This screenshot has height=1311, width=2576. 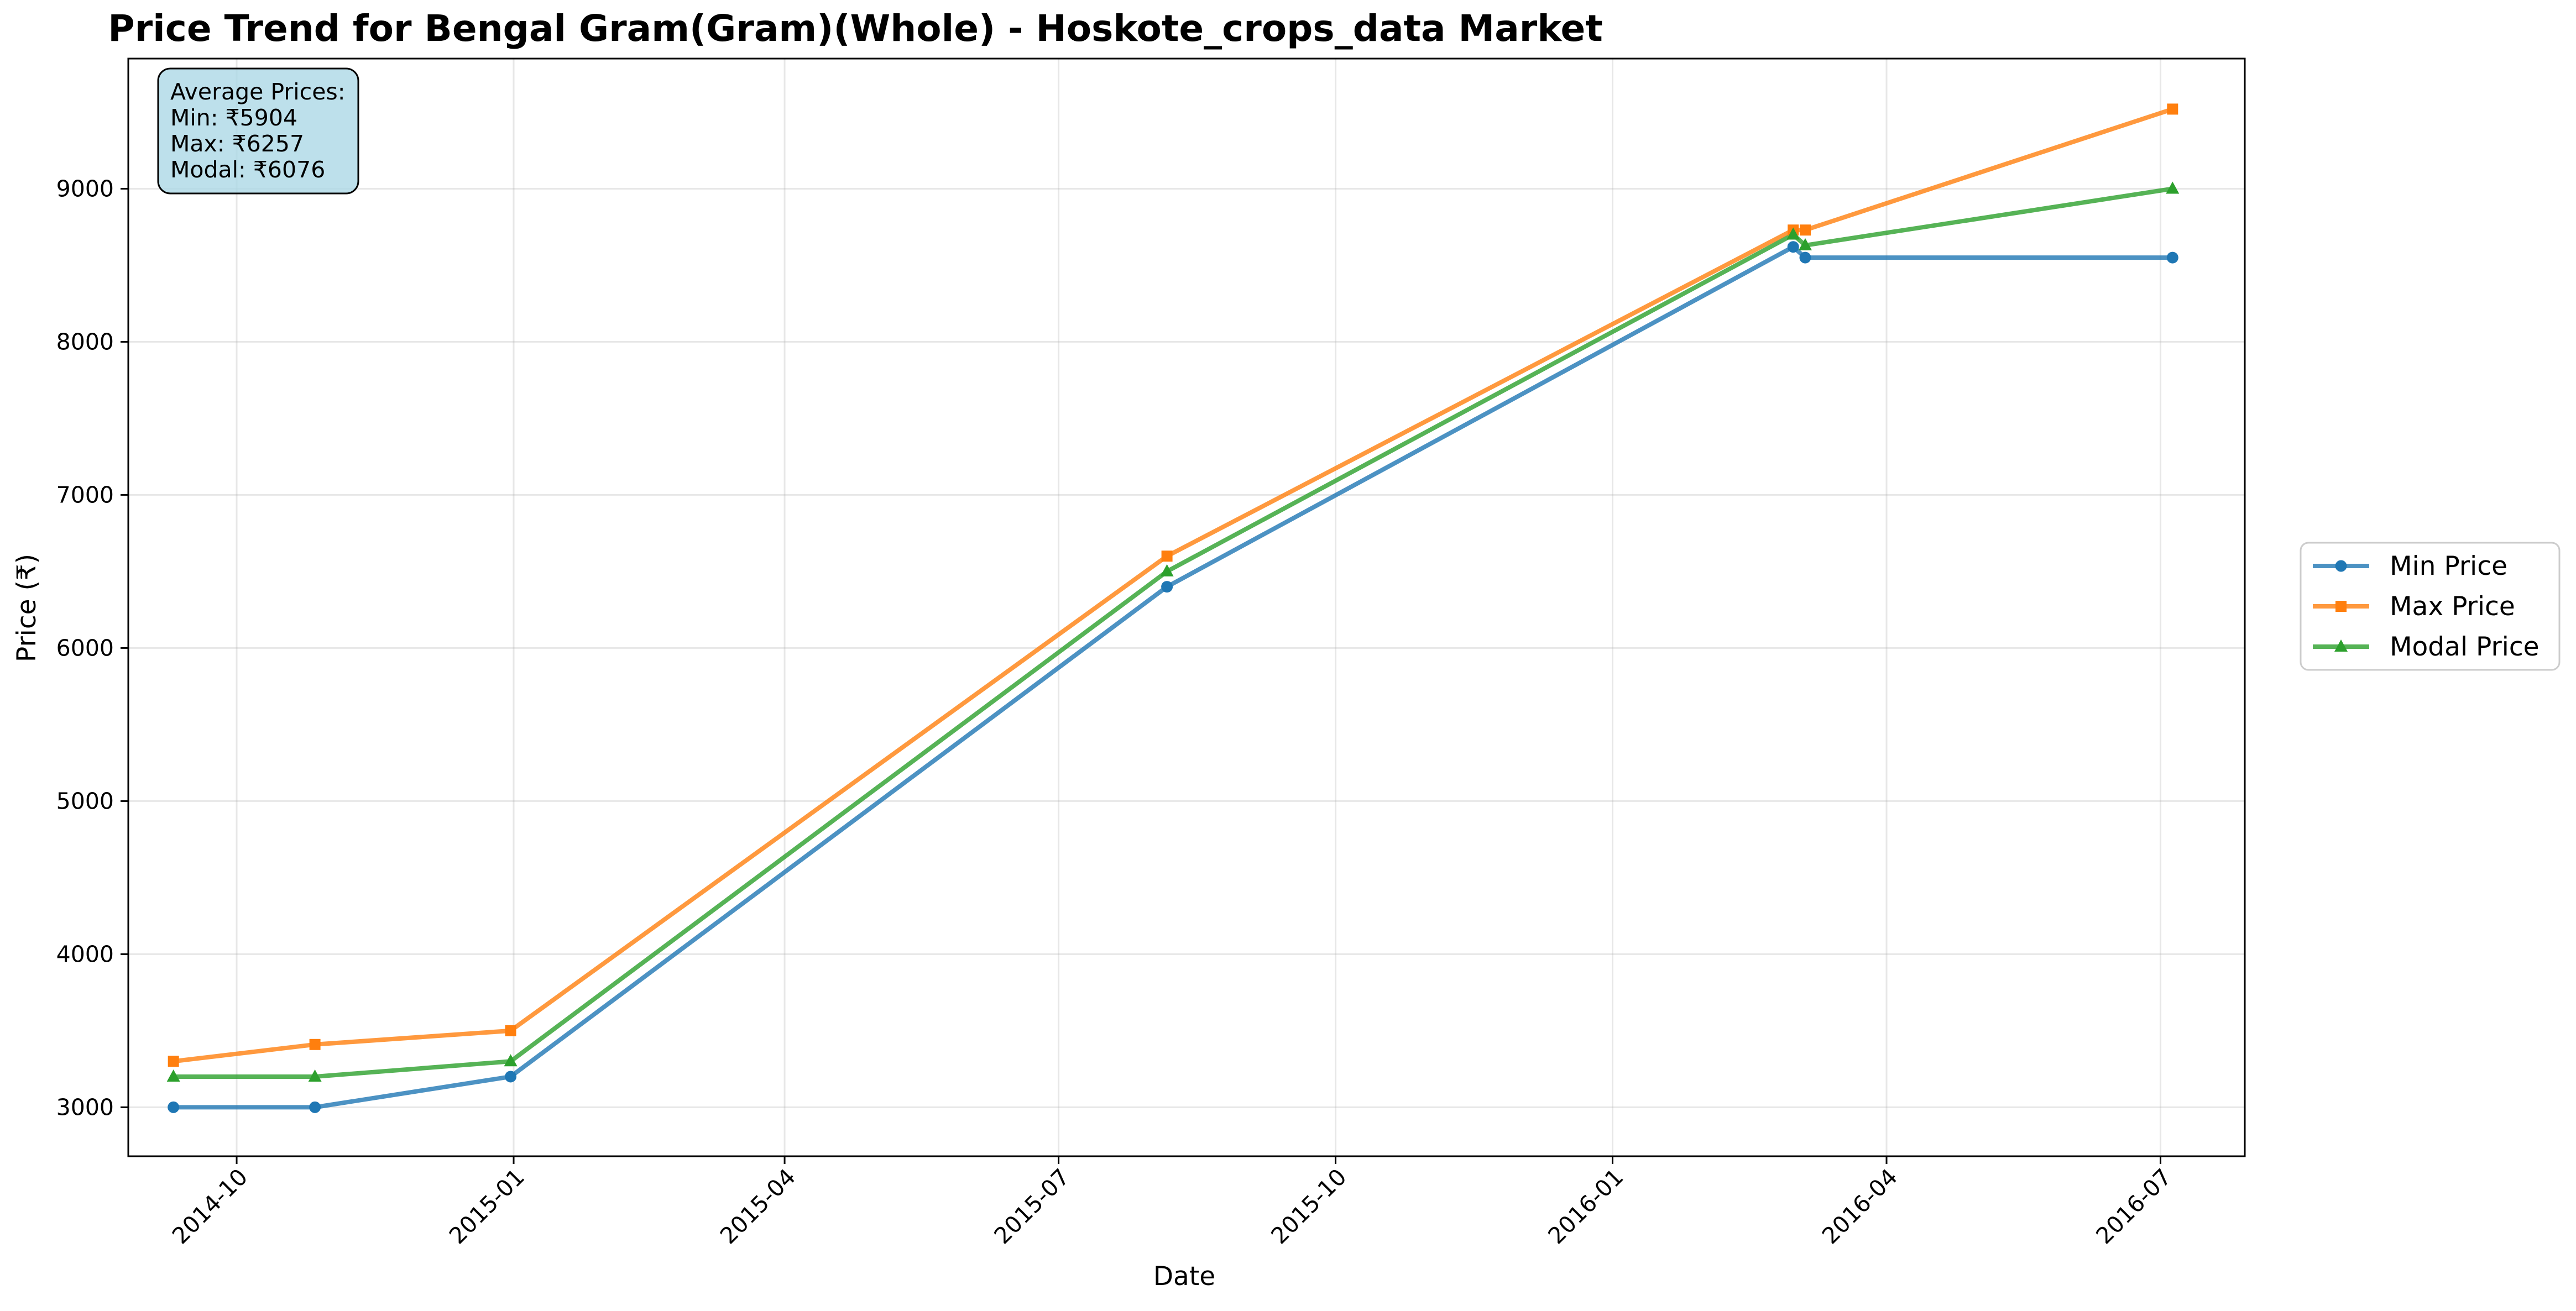 I want to click on legend-marker-min-price, so click(x=2341, y=566).